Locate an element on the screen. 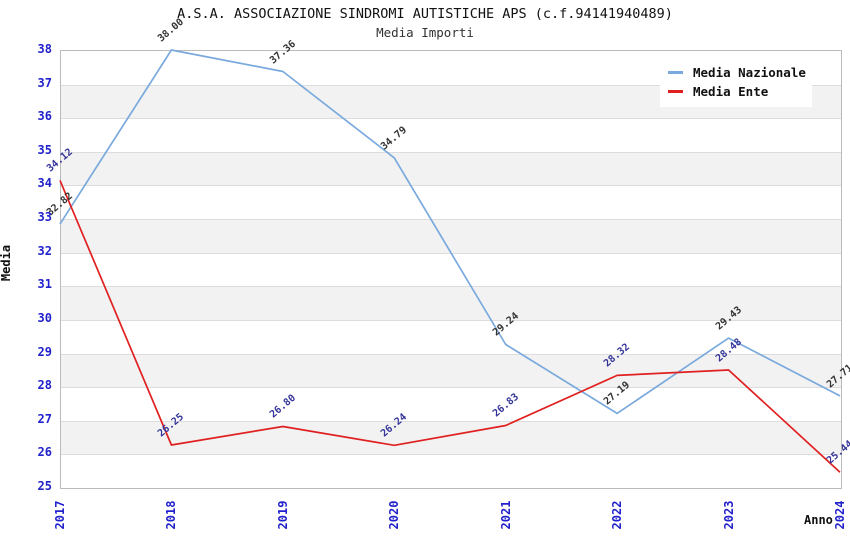 This screenshot has height=550, width=850. x-tick-2021: 2021 is located at coordinates (505, 515).